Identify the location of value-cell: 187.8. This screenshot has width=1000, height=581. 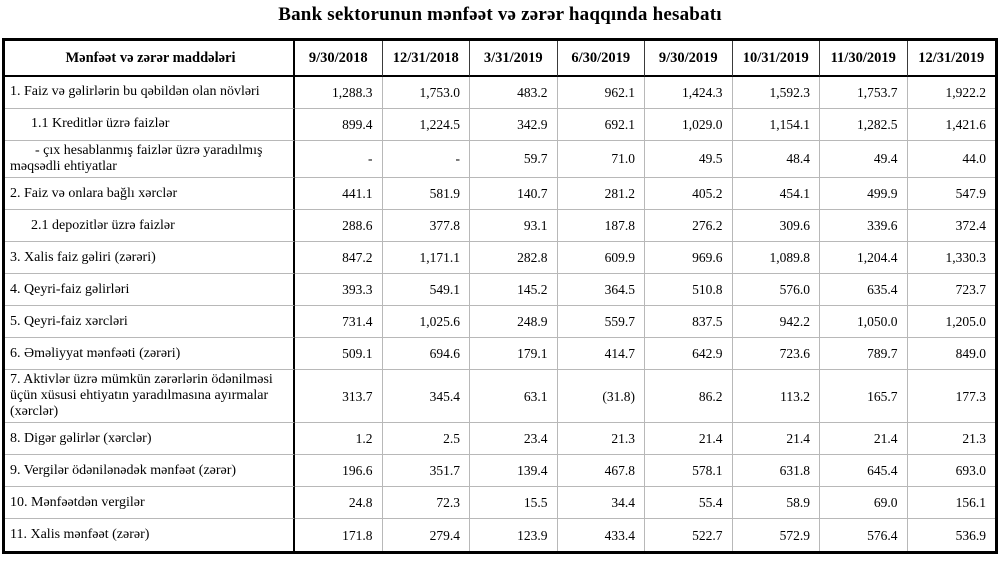
(601, 226).